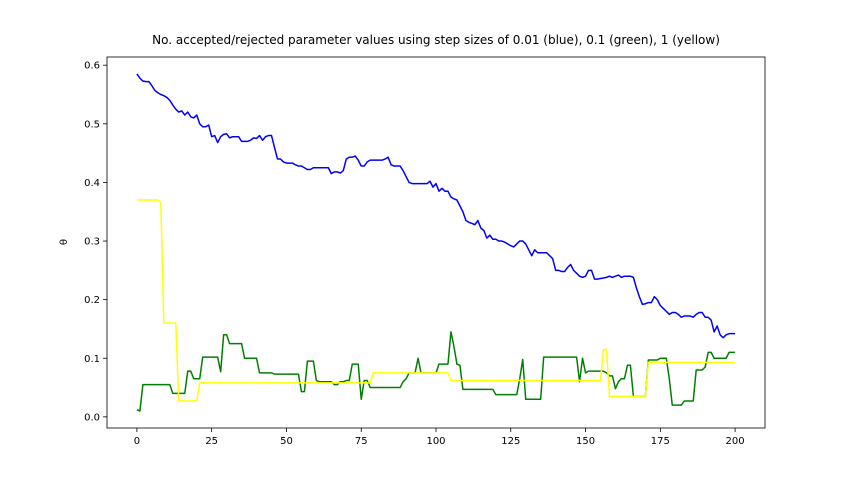 Image resolution: width=850 pixels, height=480 pixels. I want to click on x-tick-label: 200, so click(735, 441).